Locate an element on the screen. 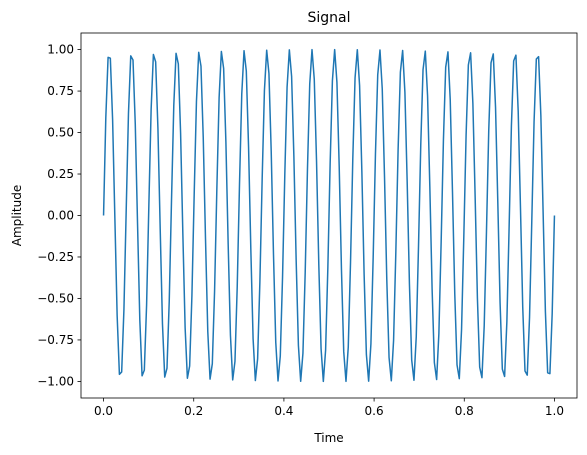 The height and width of the screenshot is (455, 587). y-axis: −1.00 −0.75 −0.50 −0.25 0.00 0.25 0.50 0.75 1.00 is located at coordinates (59, 215).